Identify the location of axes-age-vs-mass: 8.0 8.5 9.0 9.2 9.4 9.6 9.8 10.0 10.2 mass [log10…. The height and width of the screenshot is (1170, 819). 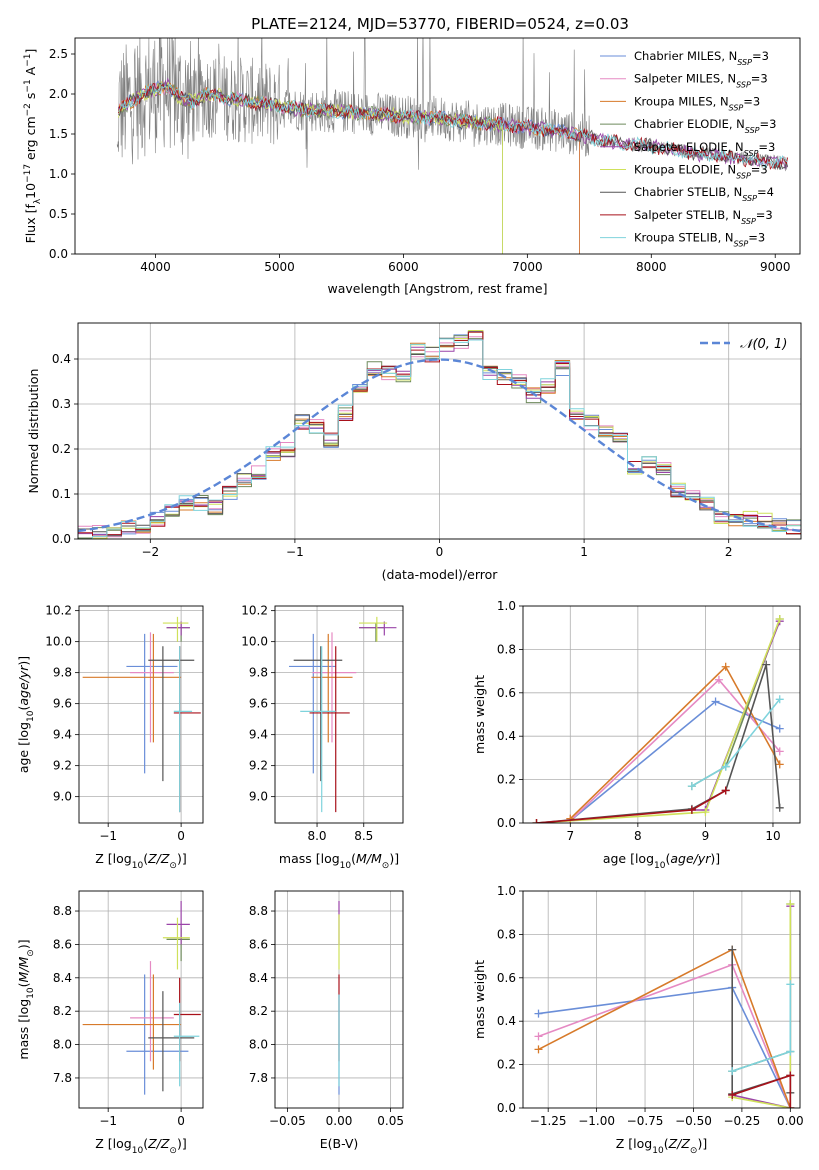
(322, 737).